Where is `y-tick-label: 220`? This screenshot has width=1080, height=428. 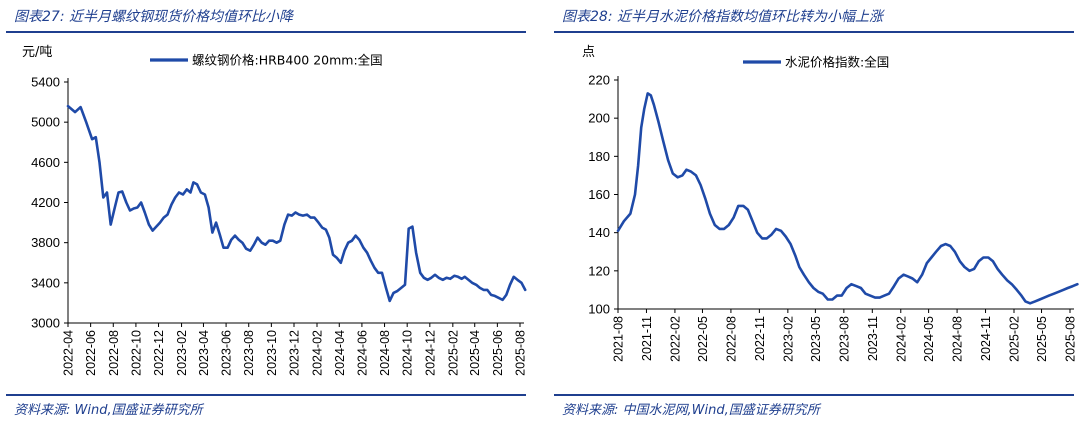 y-tick-label: 220 is located at coordinates (599, 80).